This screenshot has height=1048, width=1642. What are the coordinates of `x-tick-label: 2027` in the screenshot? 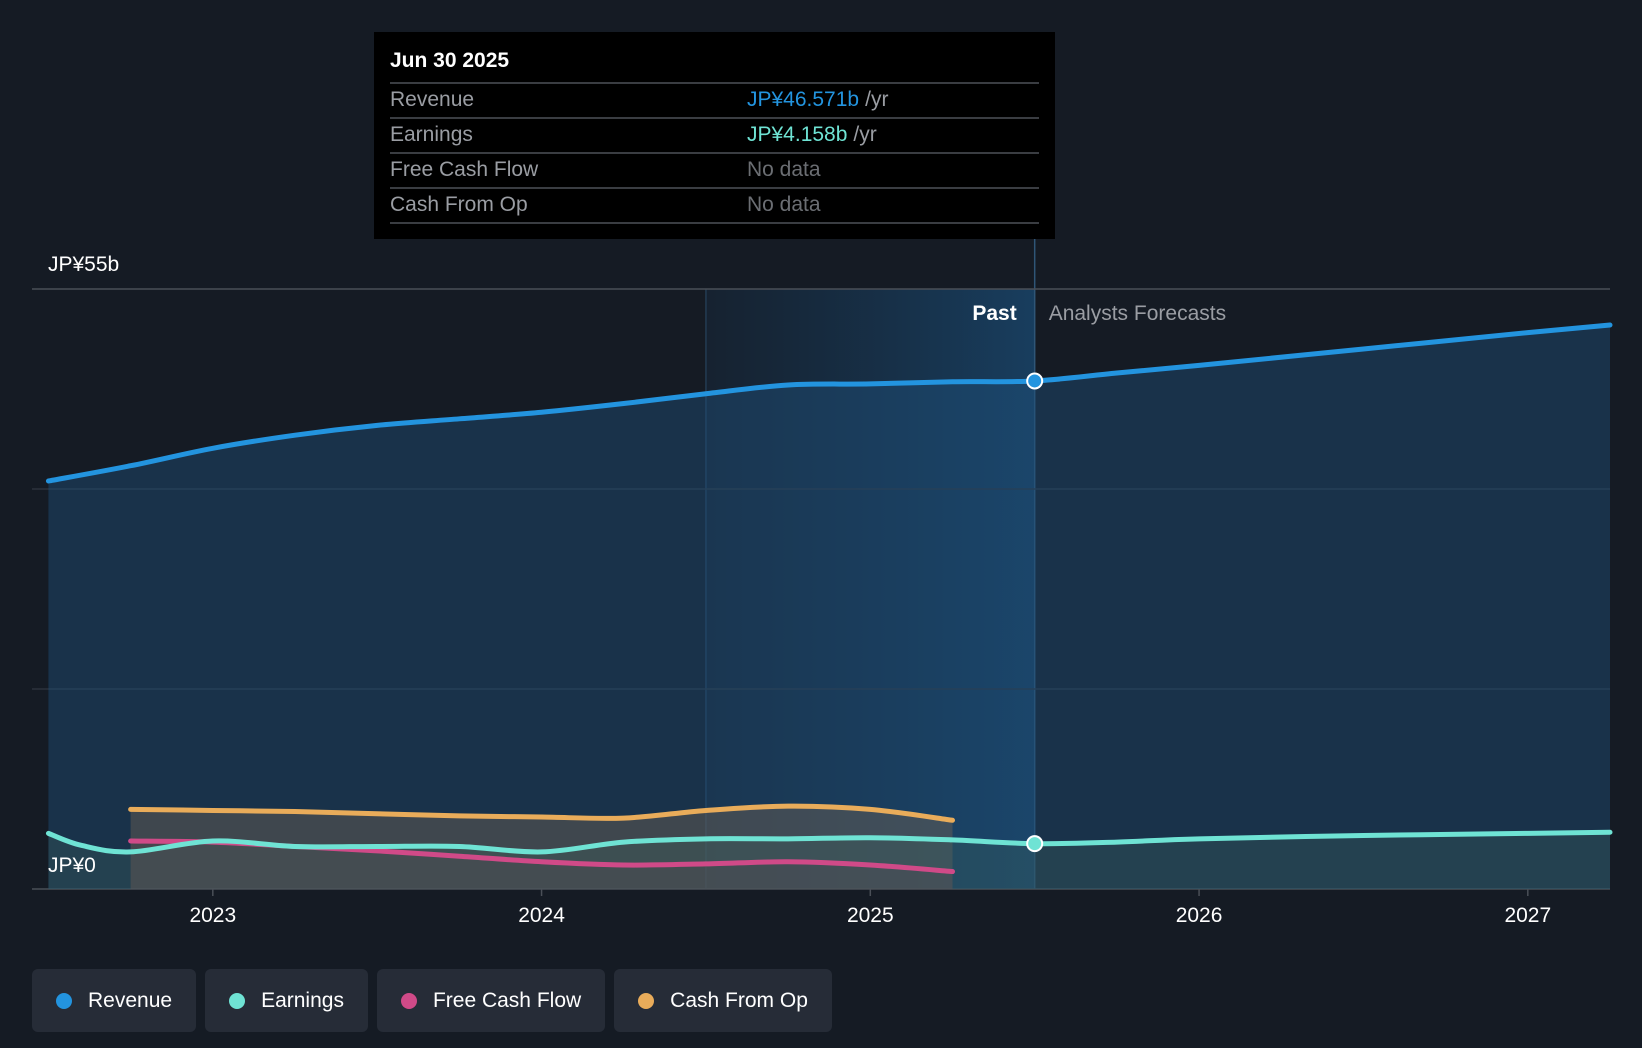 It's located at (1527, 915).